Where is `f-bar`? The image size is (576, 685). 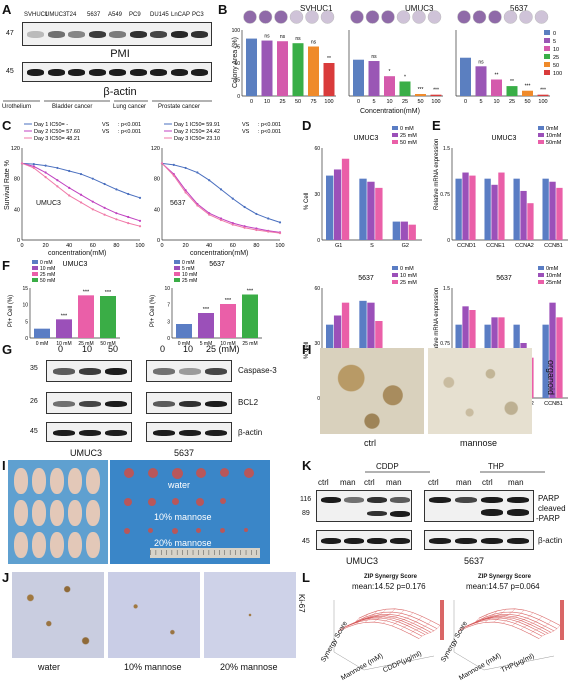 f-bar is located at coordinates (206, 325).